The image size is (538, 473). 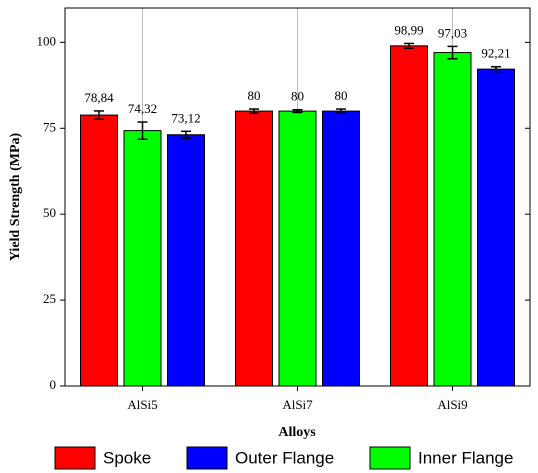 What do you see at coordinates (15, 197) in the screenshot?
I see `y-axis-label: Yield Strength (MPa)` at bounding box center [15, 197].